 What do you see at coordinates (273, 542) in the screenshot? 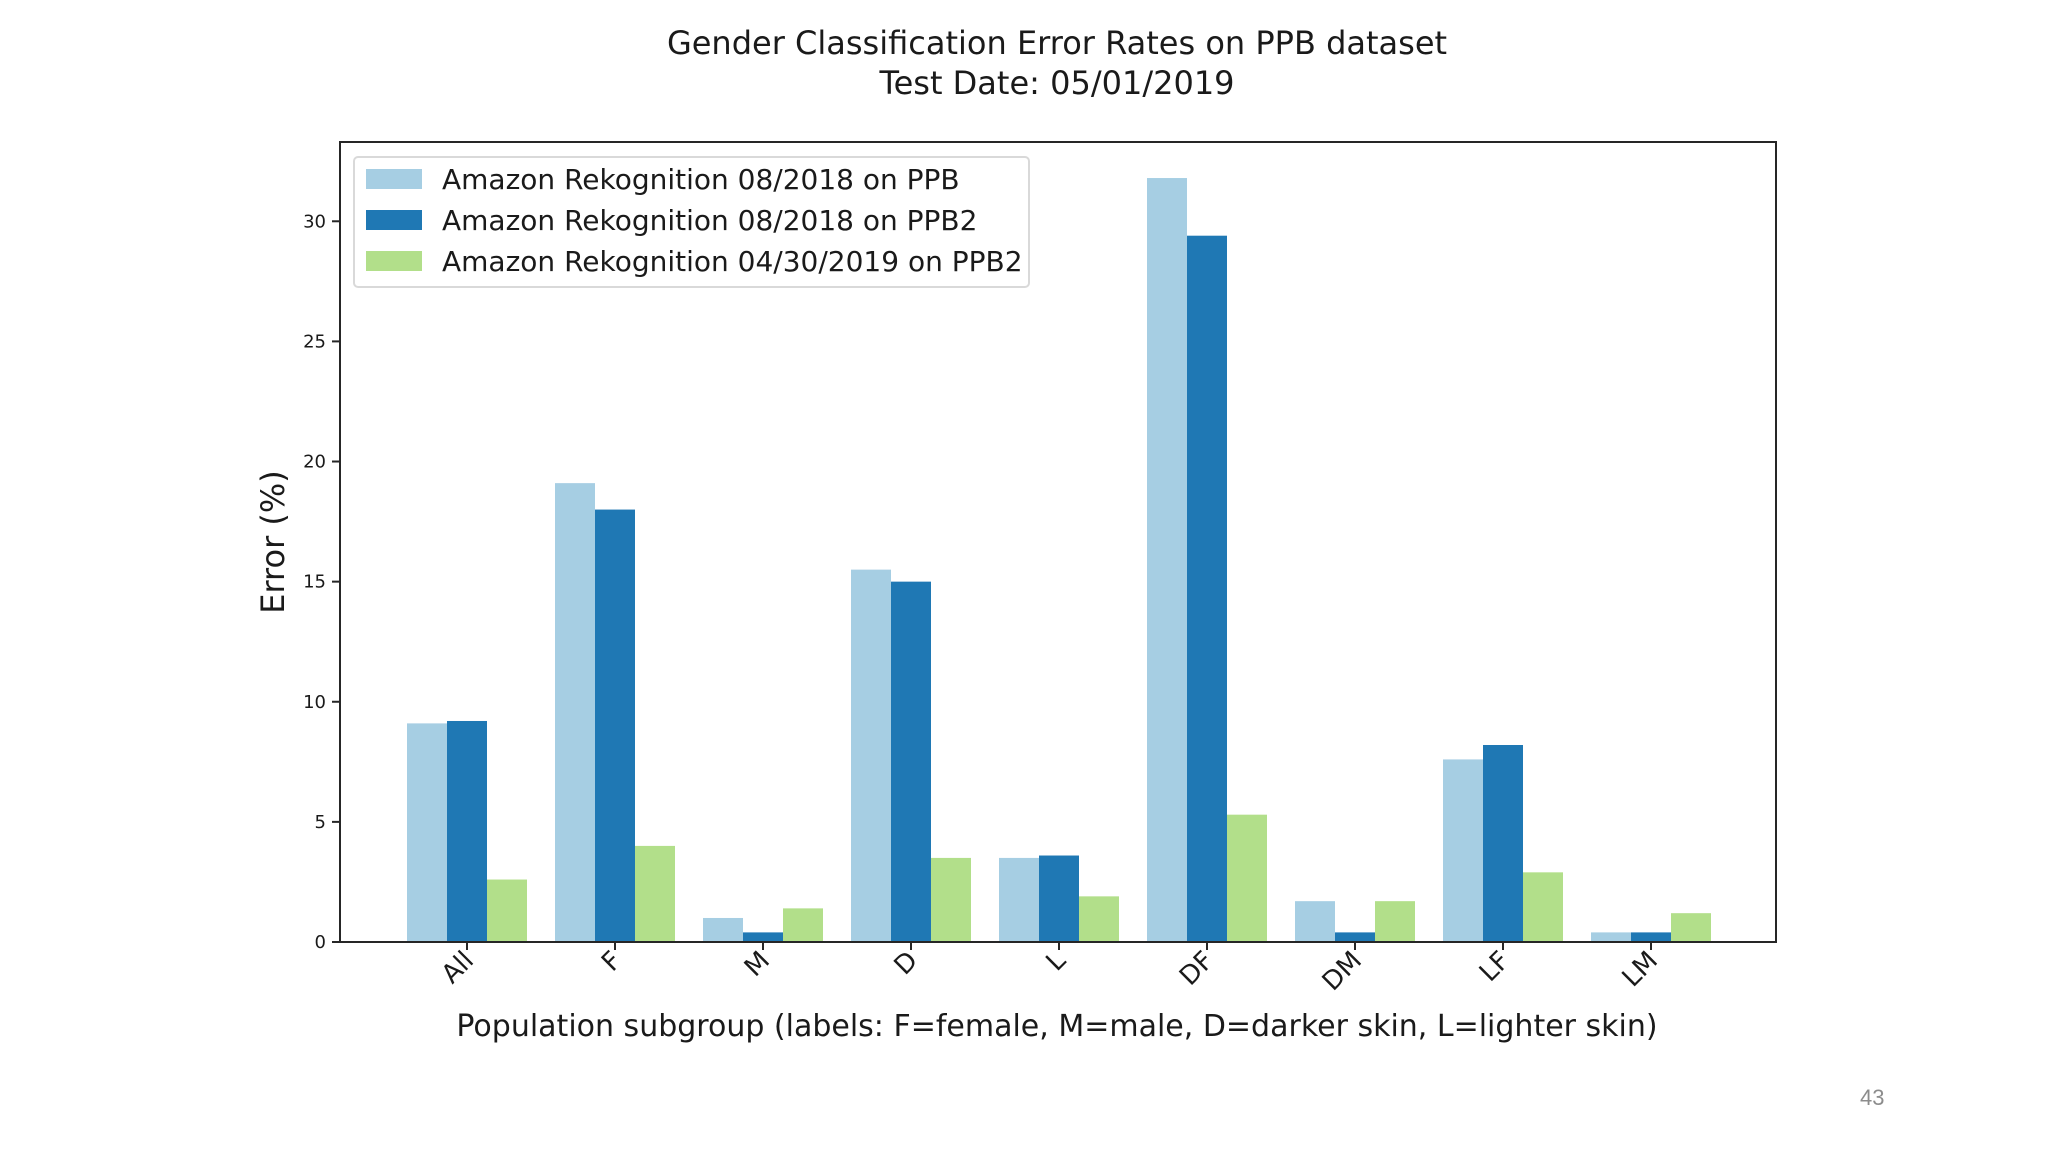
I see `y-axis-label: Error (%)` at bounding box center [273, 542].